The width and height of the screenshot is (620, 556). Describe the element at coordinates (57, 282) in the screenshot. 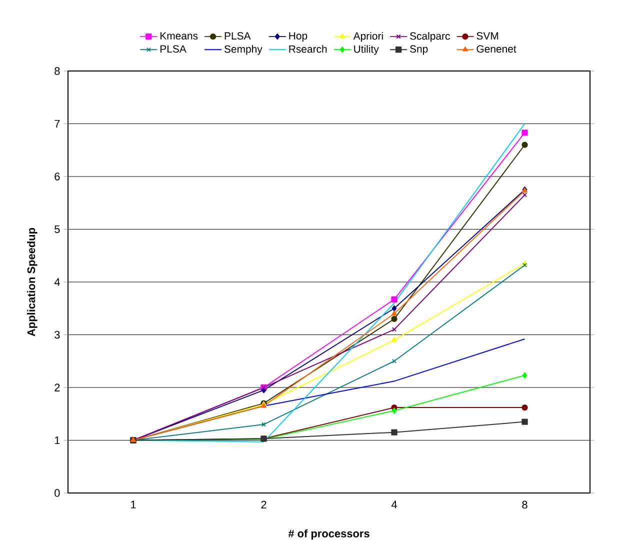

I see `y-tick-label: 4` at that location.